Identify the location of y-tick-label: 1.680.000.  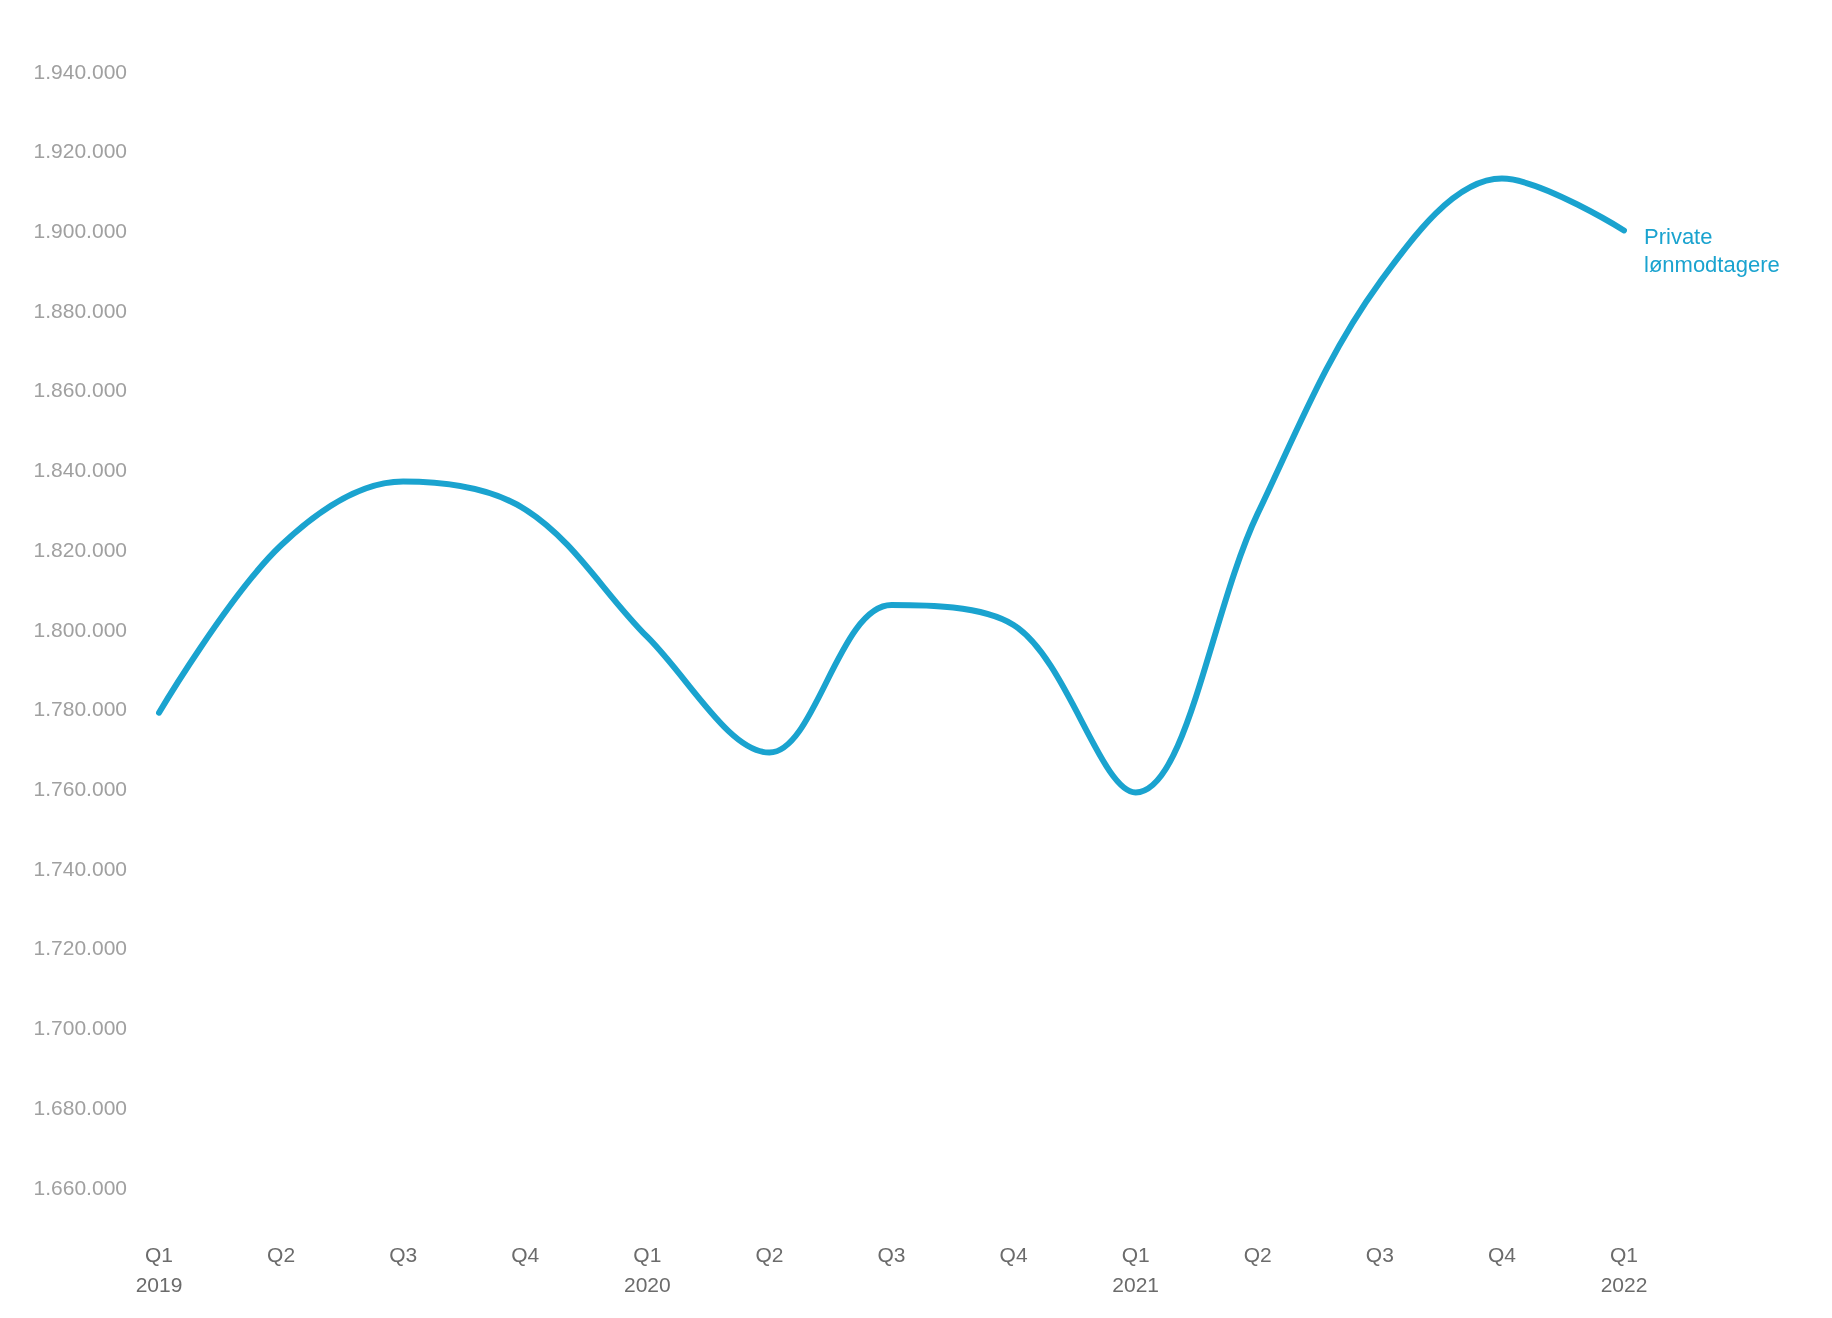
(80, 1107).